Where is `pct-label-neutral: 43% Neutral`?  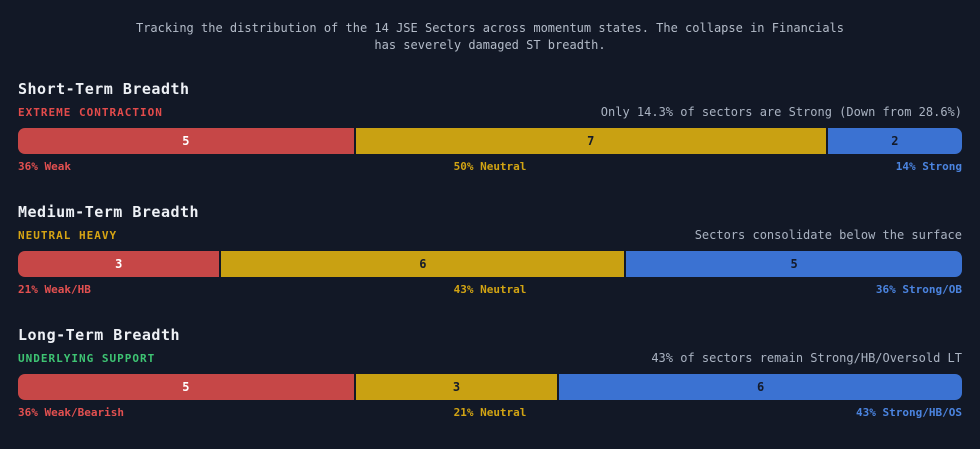
pct-label-neutral: 43% Neutral is located at coordinates (490, 289).